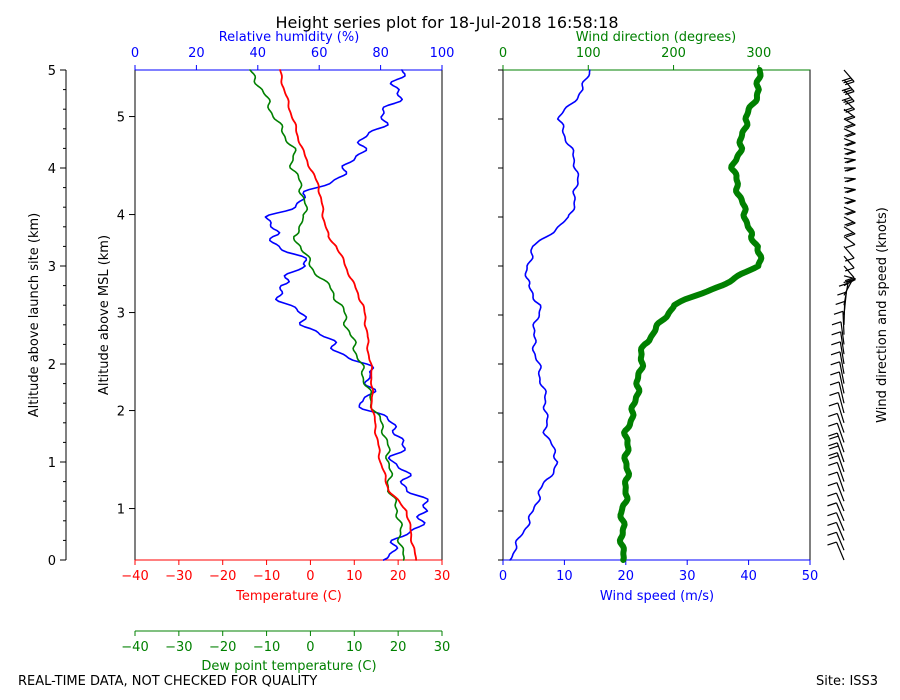  What do you see at coordinates (266, 576) in the screenshot?
I see `temperature-tick-label: −10` at bounding box center [266, 576].